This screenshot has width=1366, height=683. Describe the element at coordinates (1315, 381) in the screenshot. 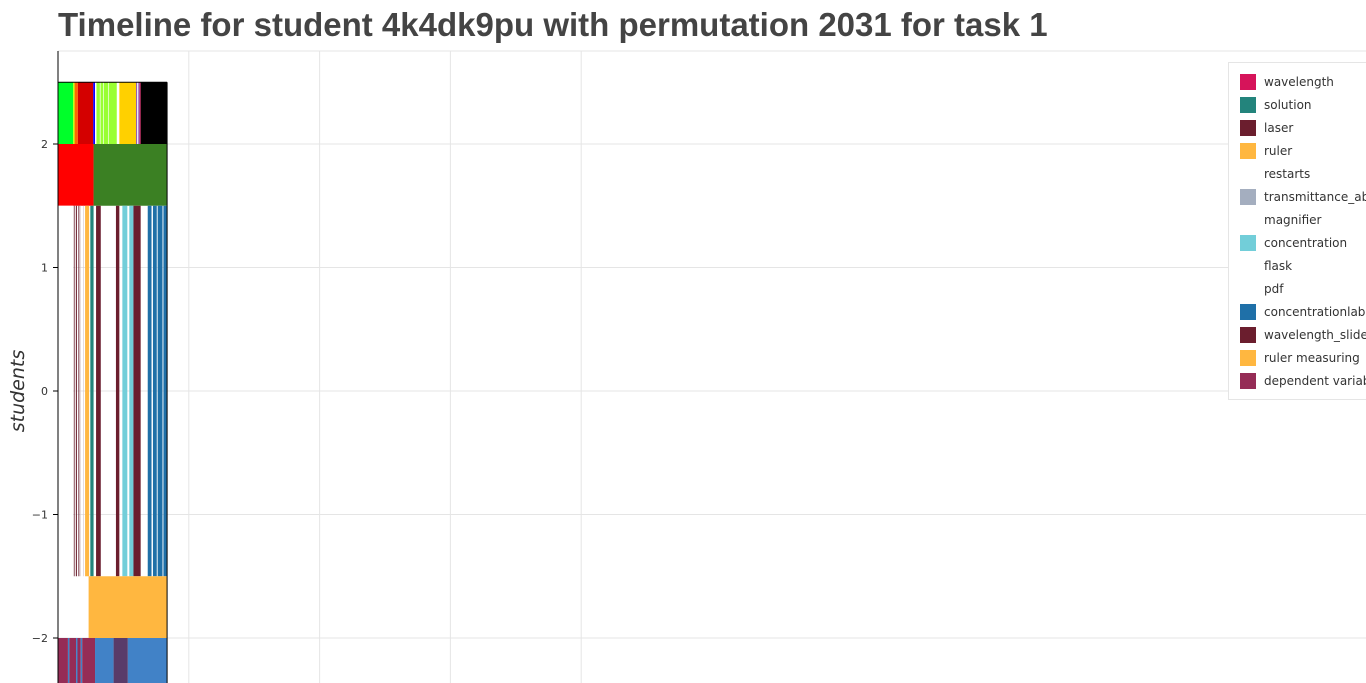

I see `legend-label: dependent variable` at that location.